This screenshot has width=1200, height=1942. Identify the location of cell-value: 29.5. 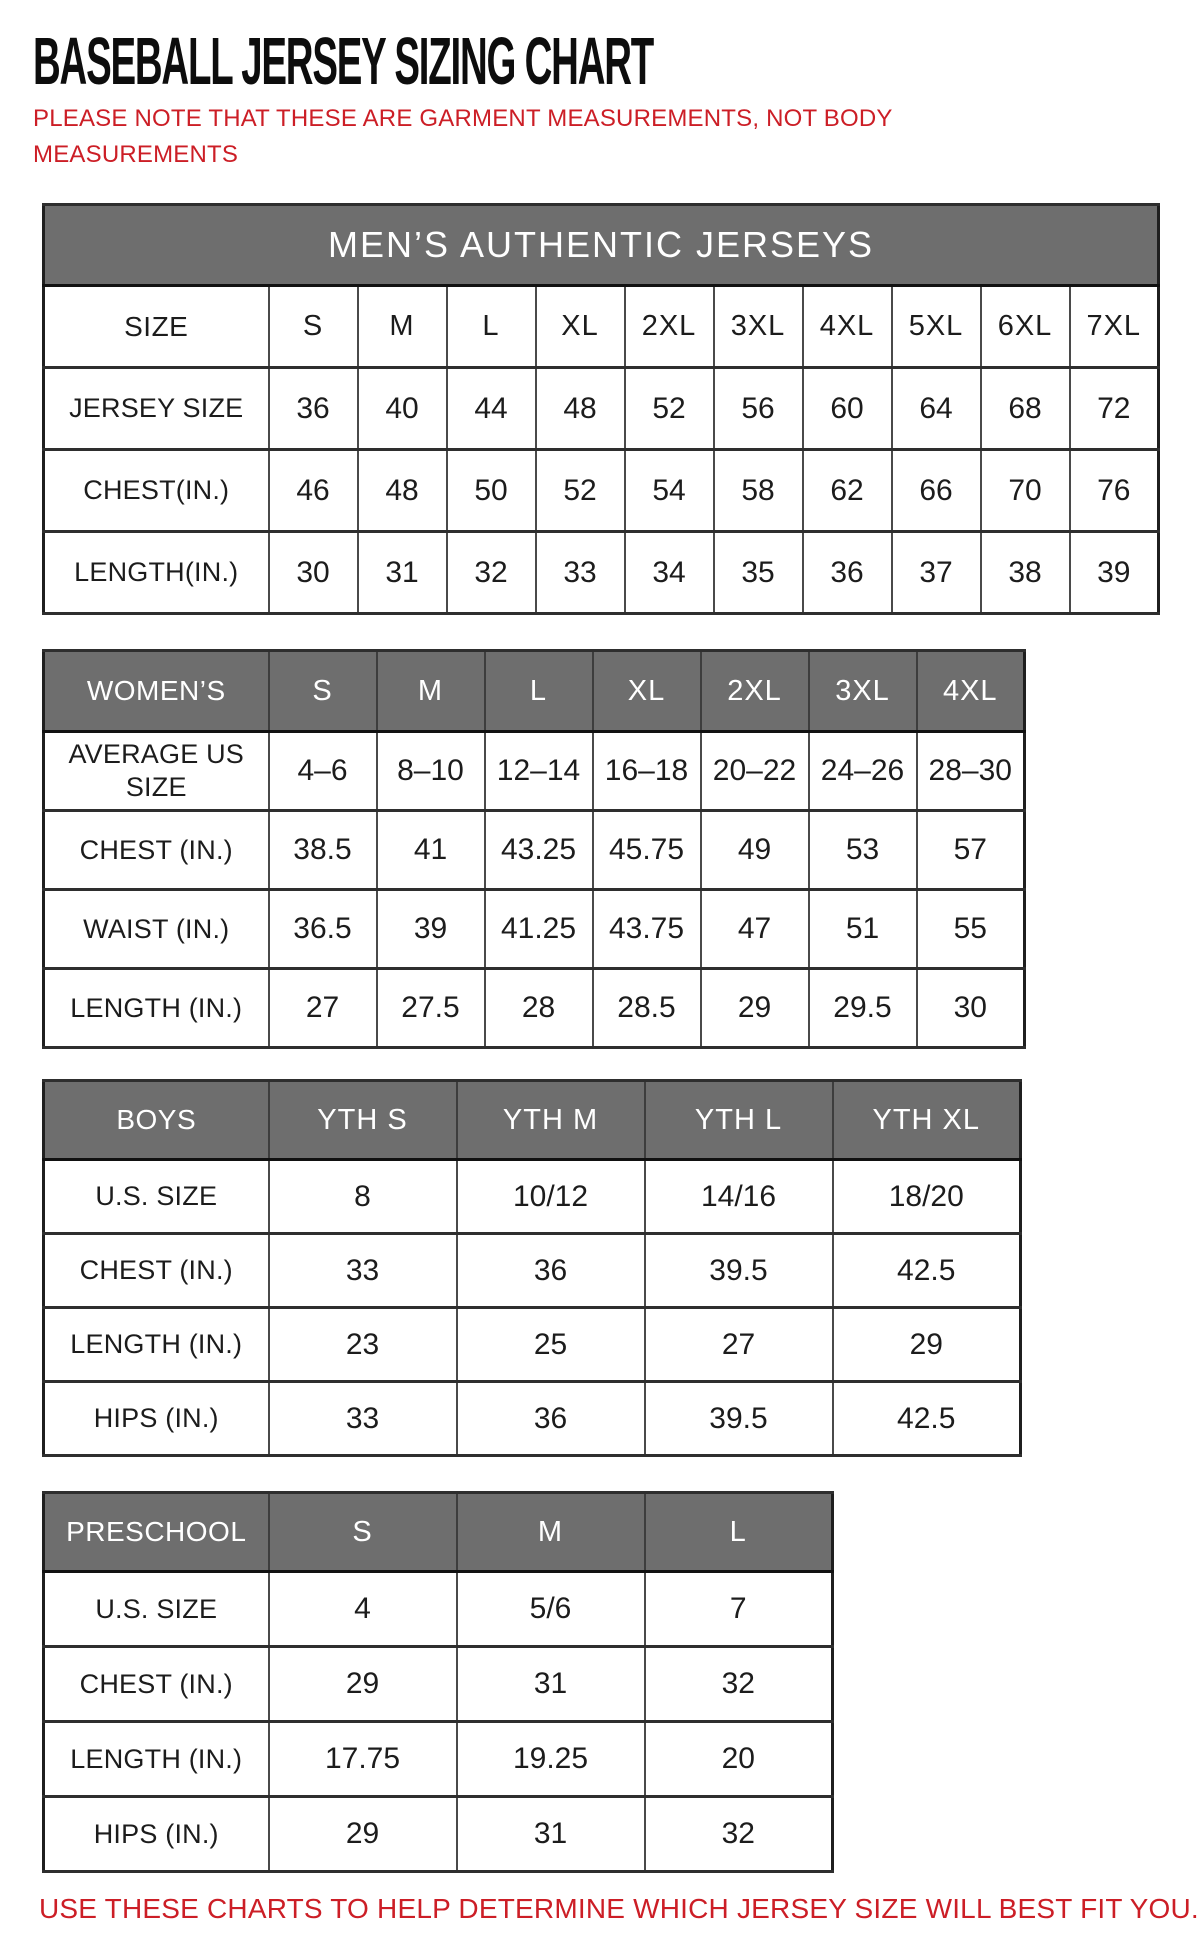
(862, 1008).